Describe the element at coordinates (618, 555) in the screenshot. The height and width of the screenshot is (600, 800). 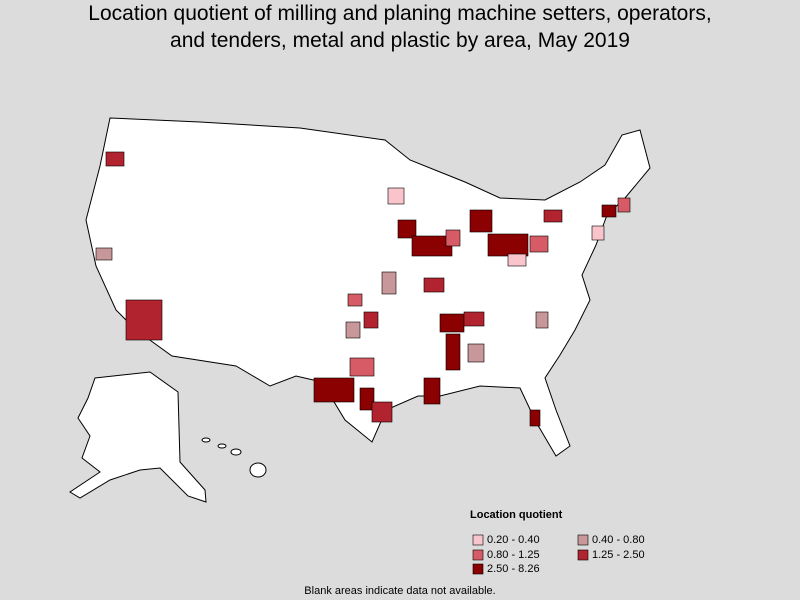
I see `legend-label: 1.25 - 2.50` at that location.